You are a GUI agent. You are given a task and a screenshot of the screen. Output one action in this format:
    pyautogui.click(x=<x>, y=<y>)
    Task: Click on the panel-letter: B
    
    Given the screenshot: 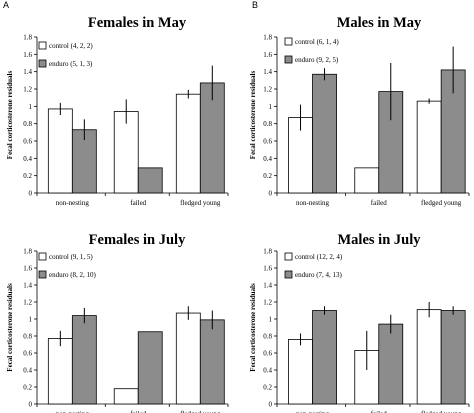 What is the action you would take?
    pyautogui.click(x=255, y=5)
    